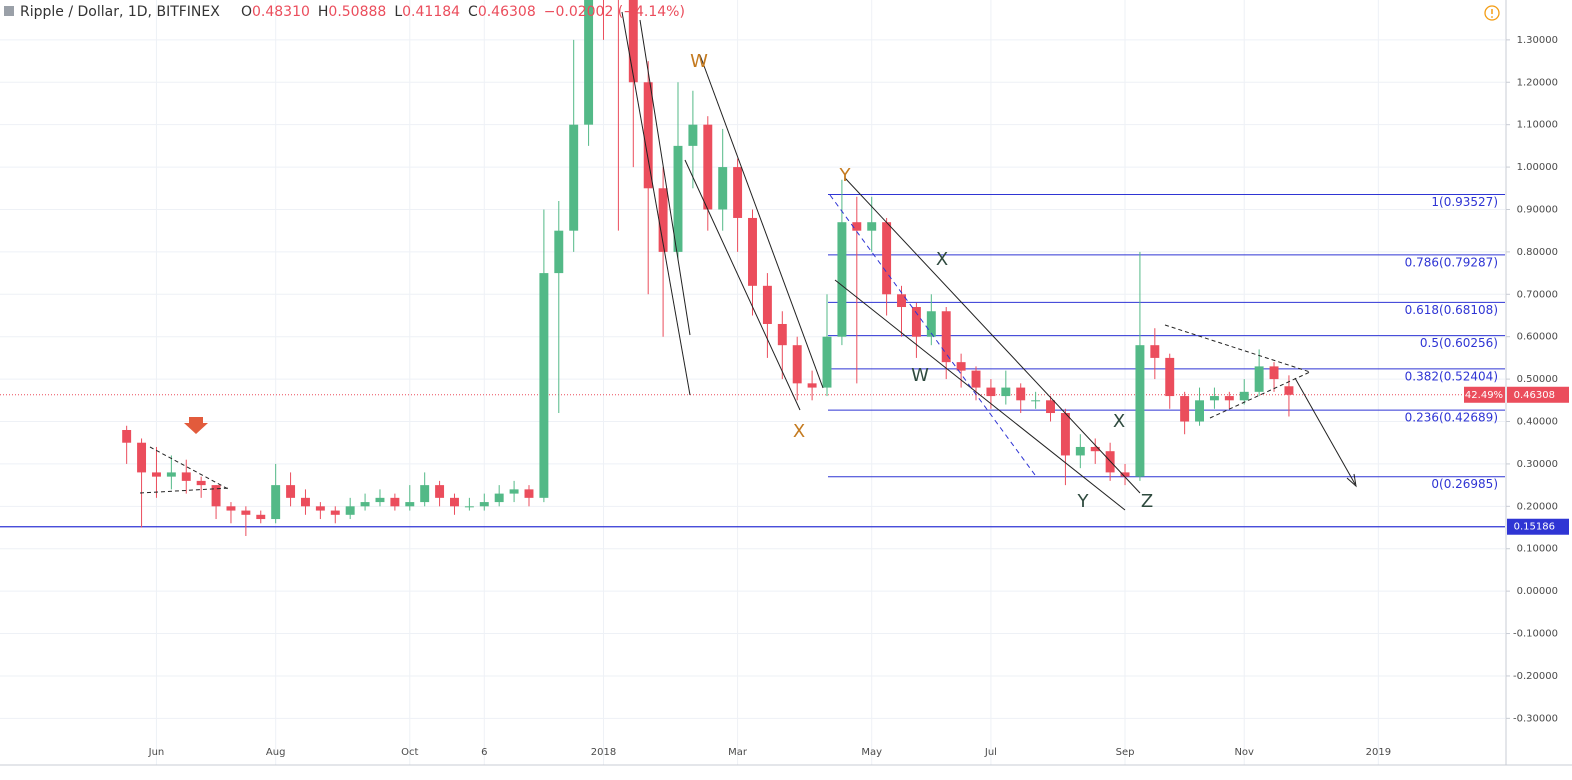 The height and width of the screenshot is (780, 1572). What do you see at coordinates (120, 12) in the screenshot?
I see `chart-title: Ripple / Dollar, 1D, BITFINEX` at bounding box center [120, 12].